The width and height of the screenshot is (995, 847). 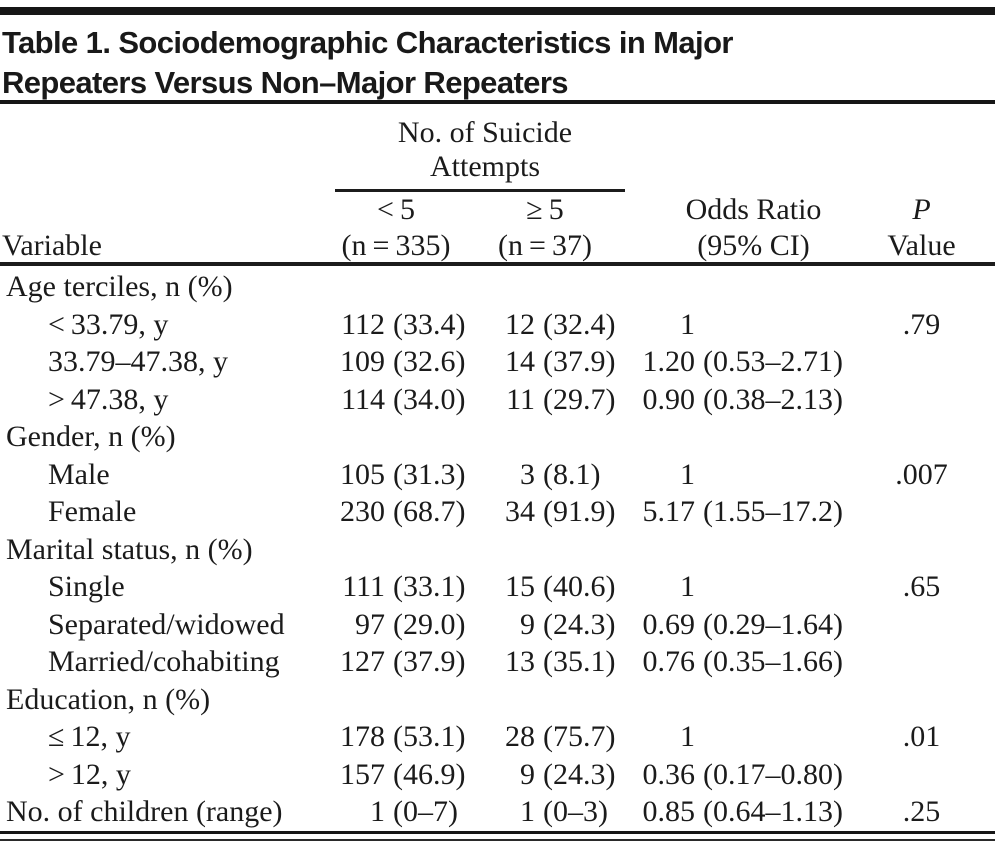 I want to click on cell-ge5-percent: (91.9), so click(x=579, y=511).